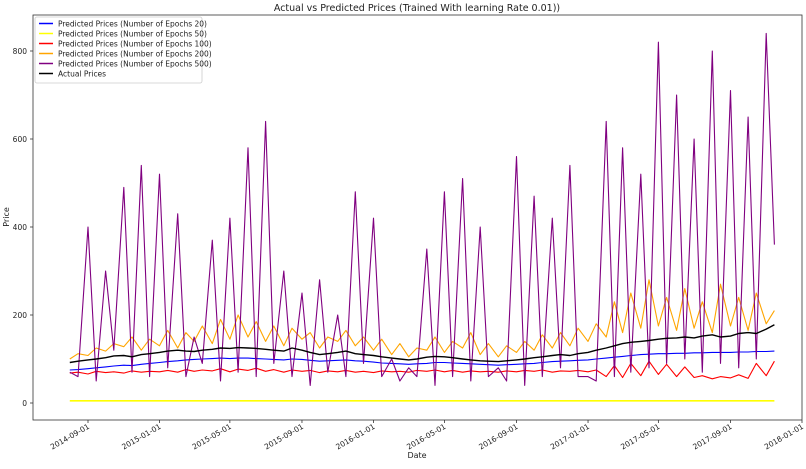 Image resolution: width=806 pixels, height=469 pixels. I want to click on x-axis-label: Date, so click(416, 455).